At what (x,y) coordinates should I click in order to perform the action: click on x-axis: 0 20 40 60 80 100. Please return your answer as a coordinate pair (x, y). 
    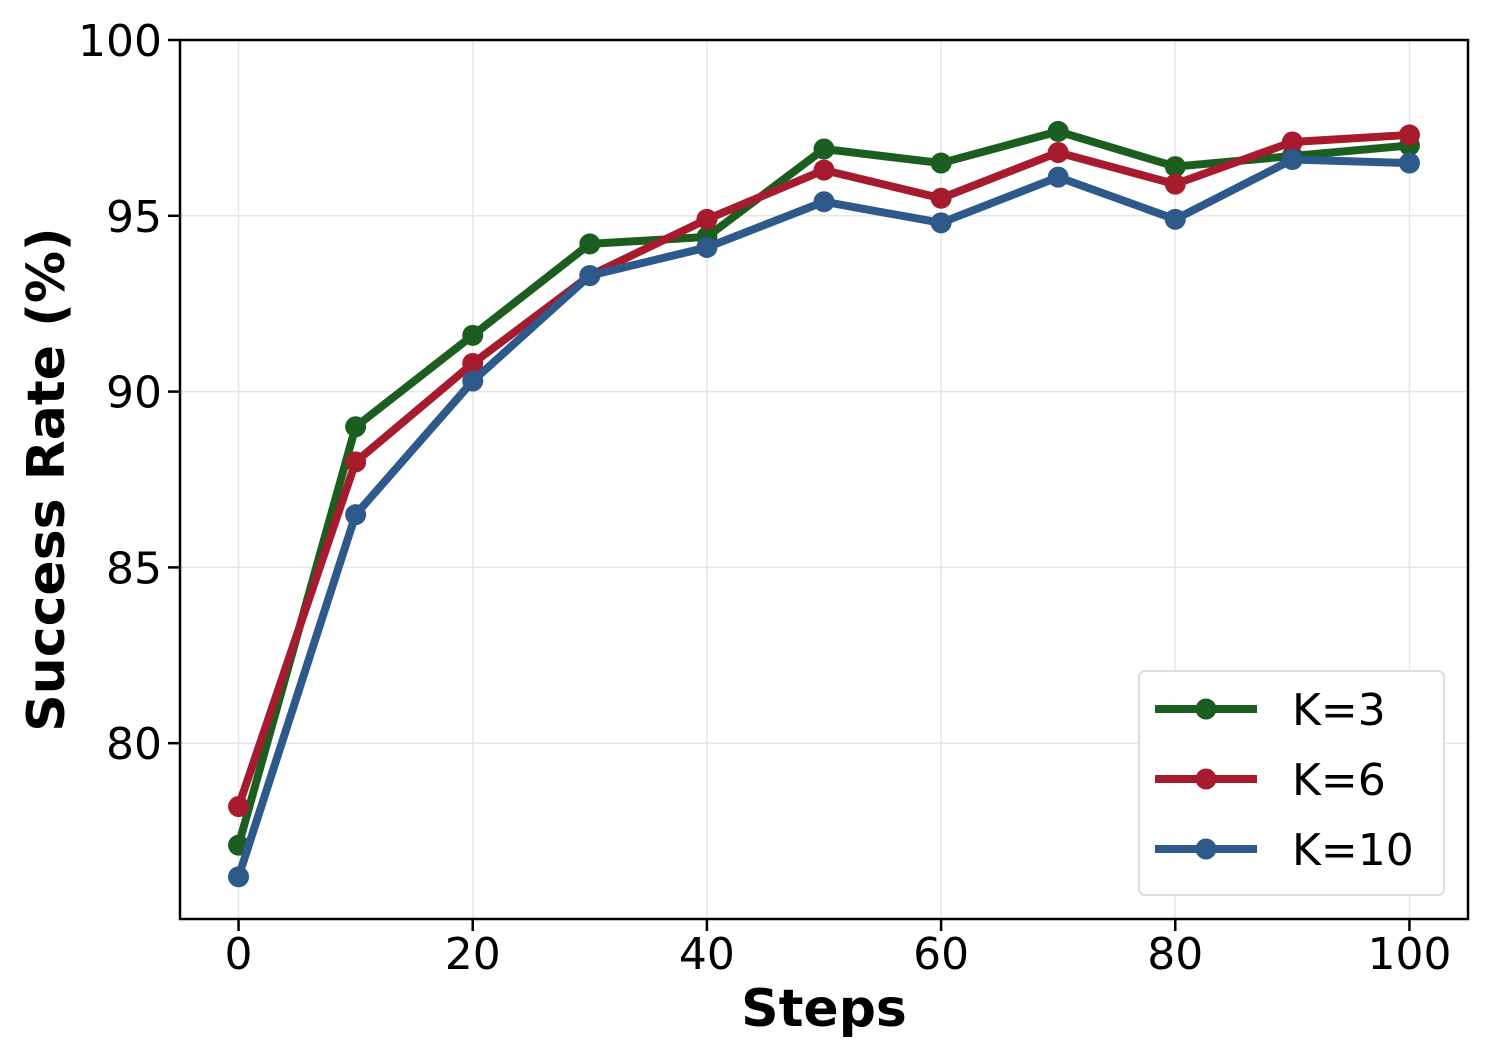
    Looking at the image, I should click on (838, 949).